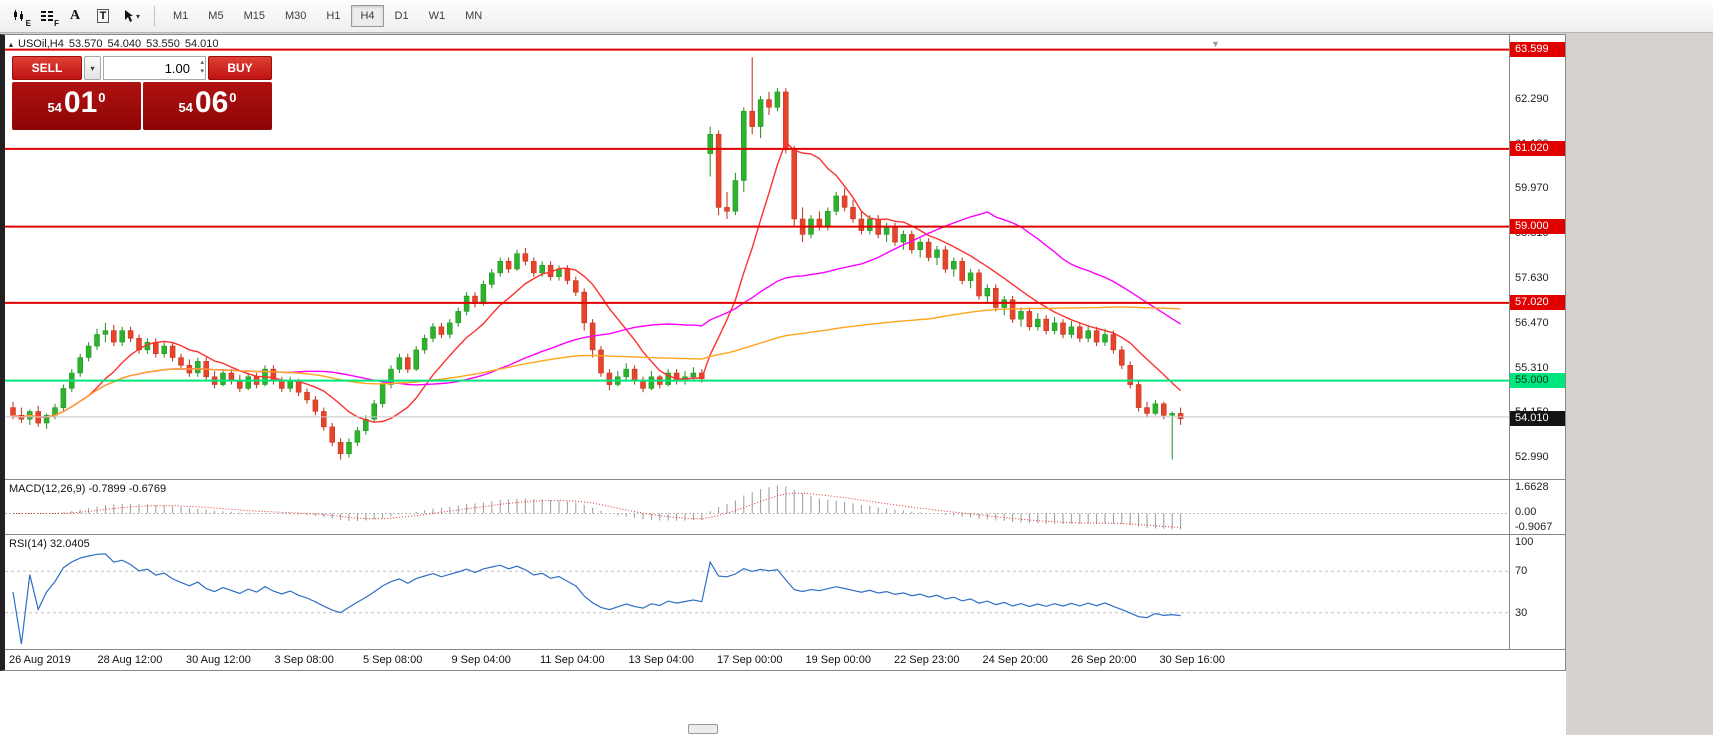 This screenshot has width=1713, height=735. What do you see at coordinates (49, 544) in the screenshot?
I see `rsi-label: RSI(14) 32.0405` at bounding box center [49, 544].